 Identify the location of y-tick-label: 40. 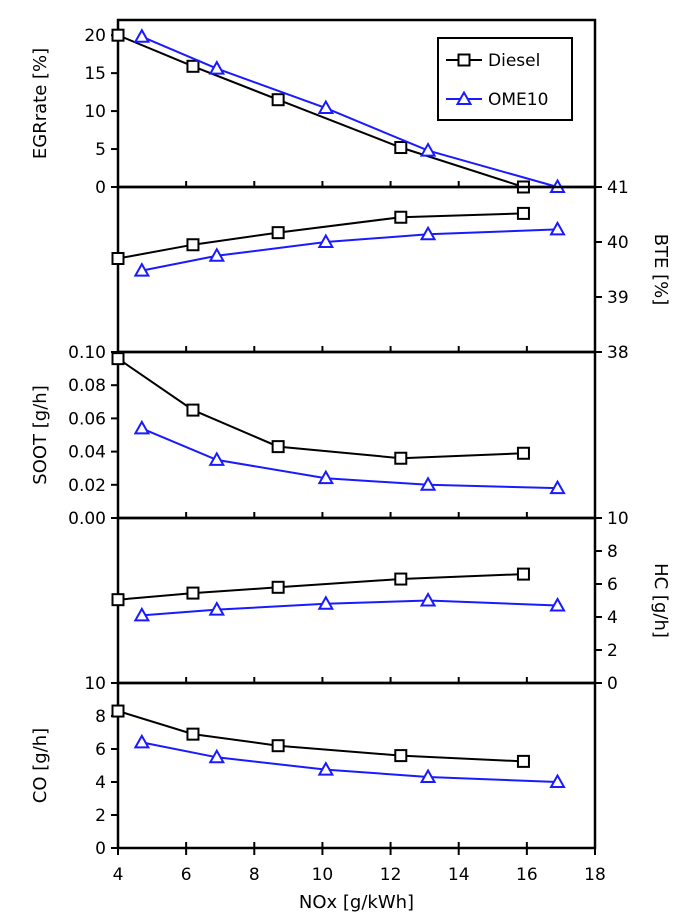
(618, 243).